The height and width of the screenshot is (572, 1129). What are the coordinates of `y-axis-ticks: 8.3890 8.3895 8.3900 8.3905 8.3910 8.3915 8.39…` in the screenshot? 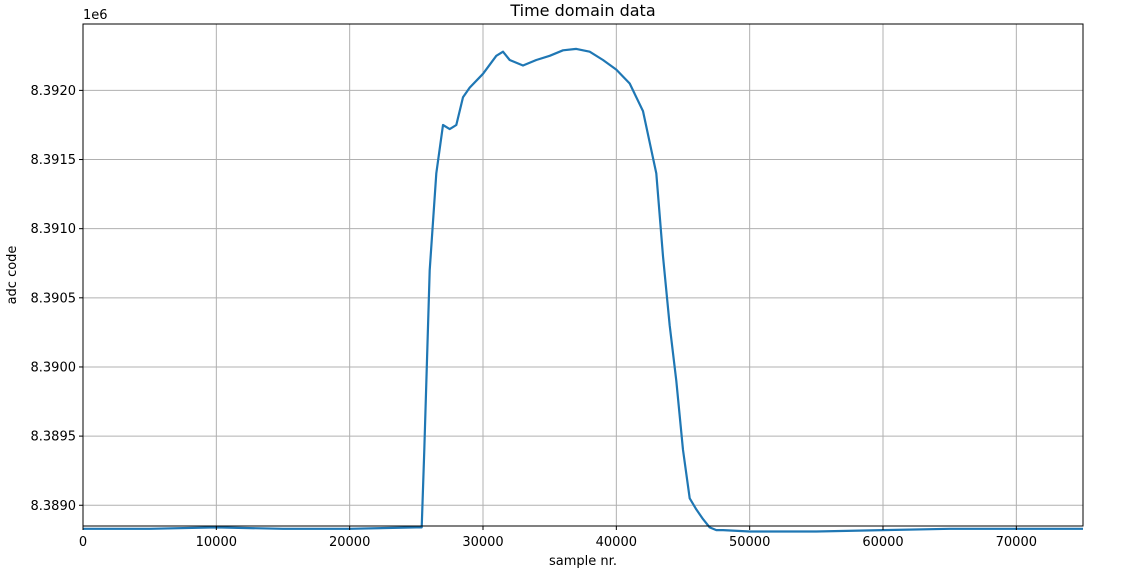 It's located at (57, 299).